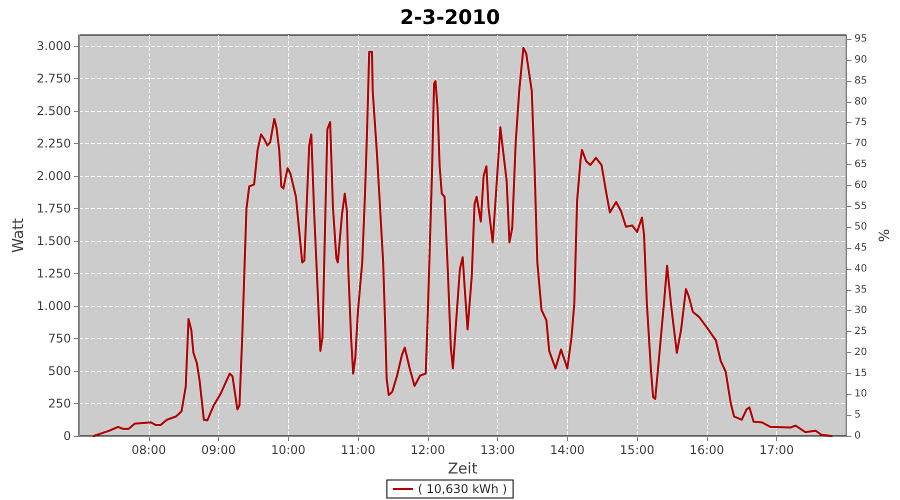 This screenshot has width=900, height=500. I want to click on y2-tick-label: 25, so click(861, 332).